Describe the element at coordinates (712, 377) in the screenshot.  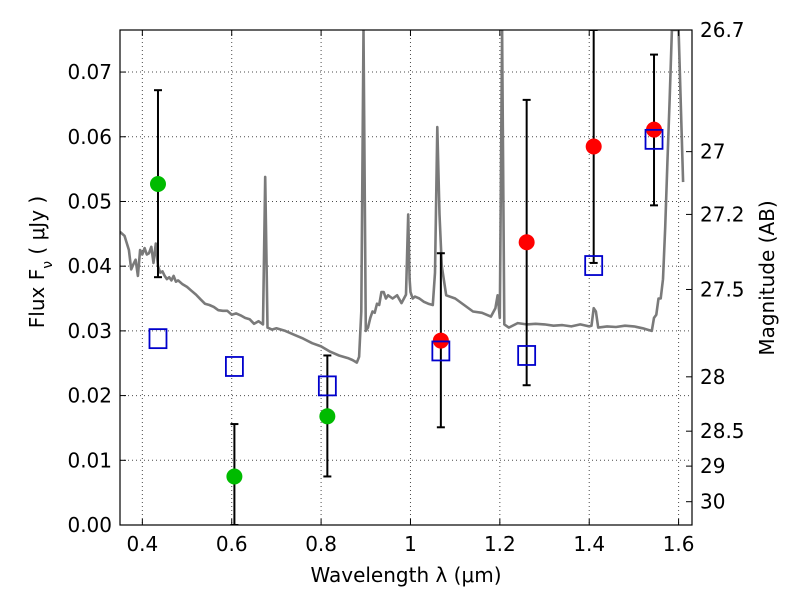
I see `right-tick-label: 28` at that location.